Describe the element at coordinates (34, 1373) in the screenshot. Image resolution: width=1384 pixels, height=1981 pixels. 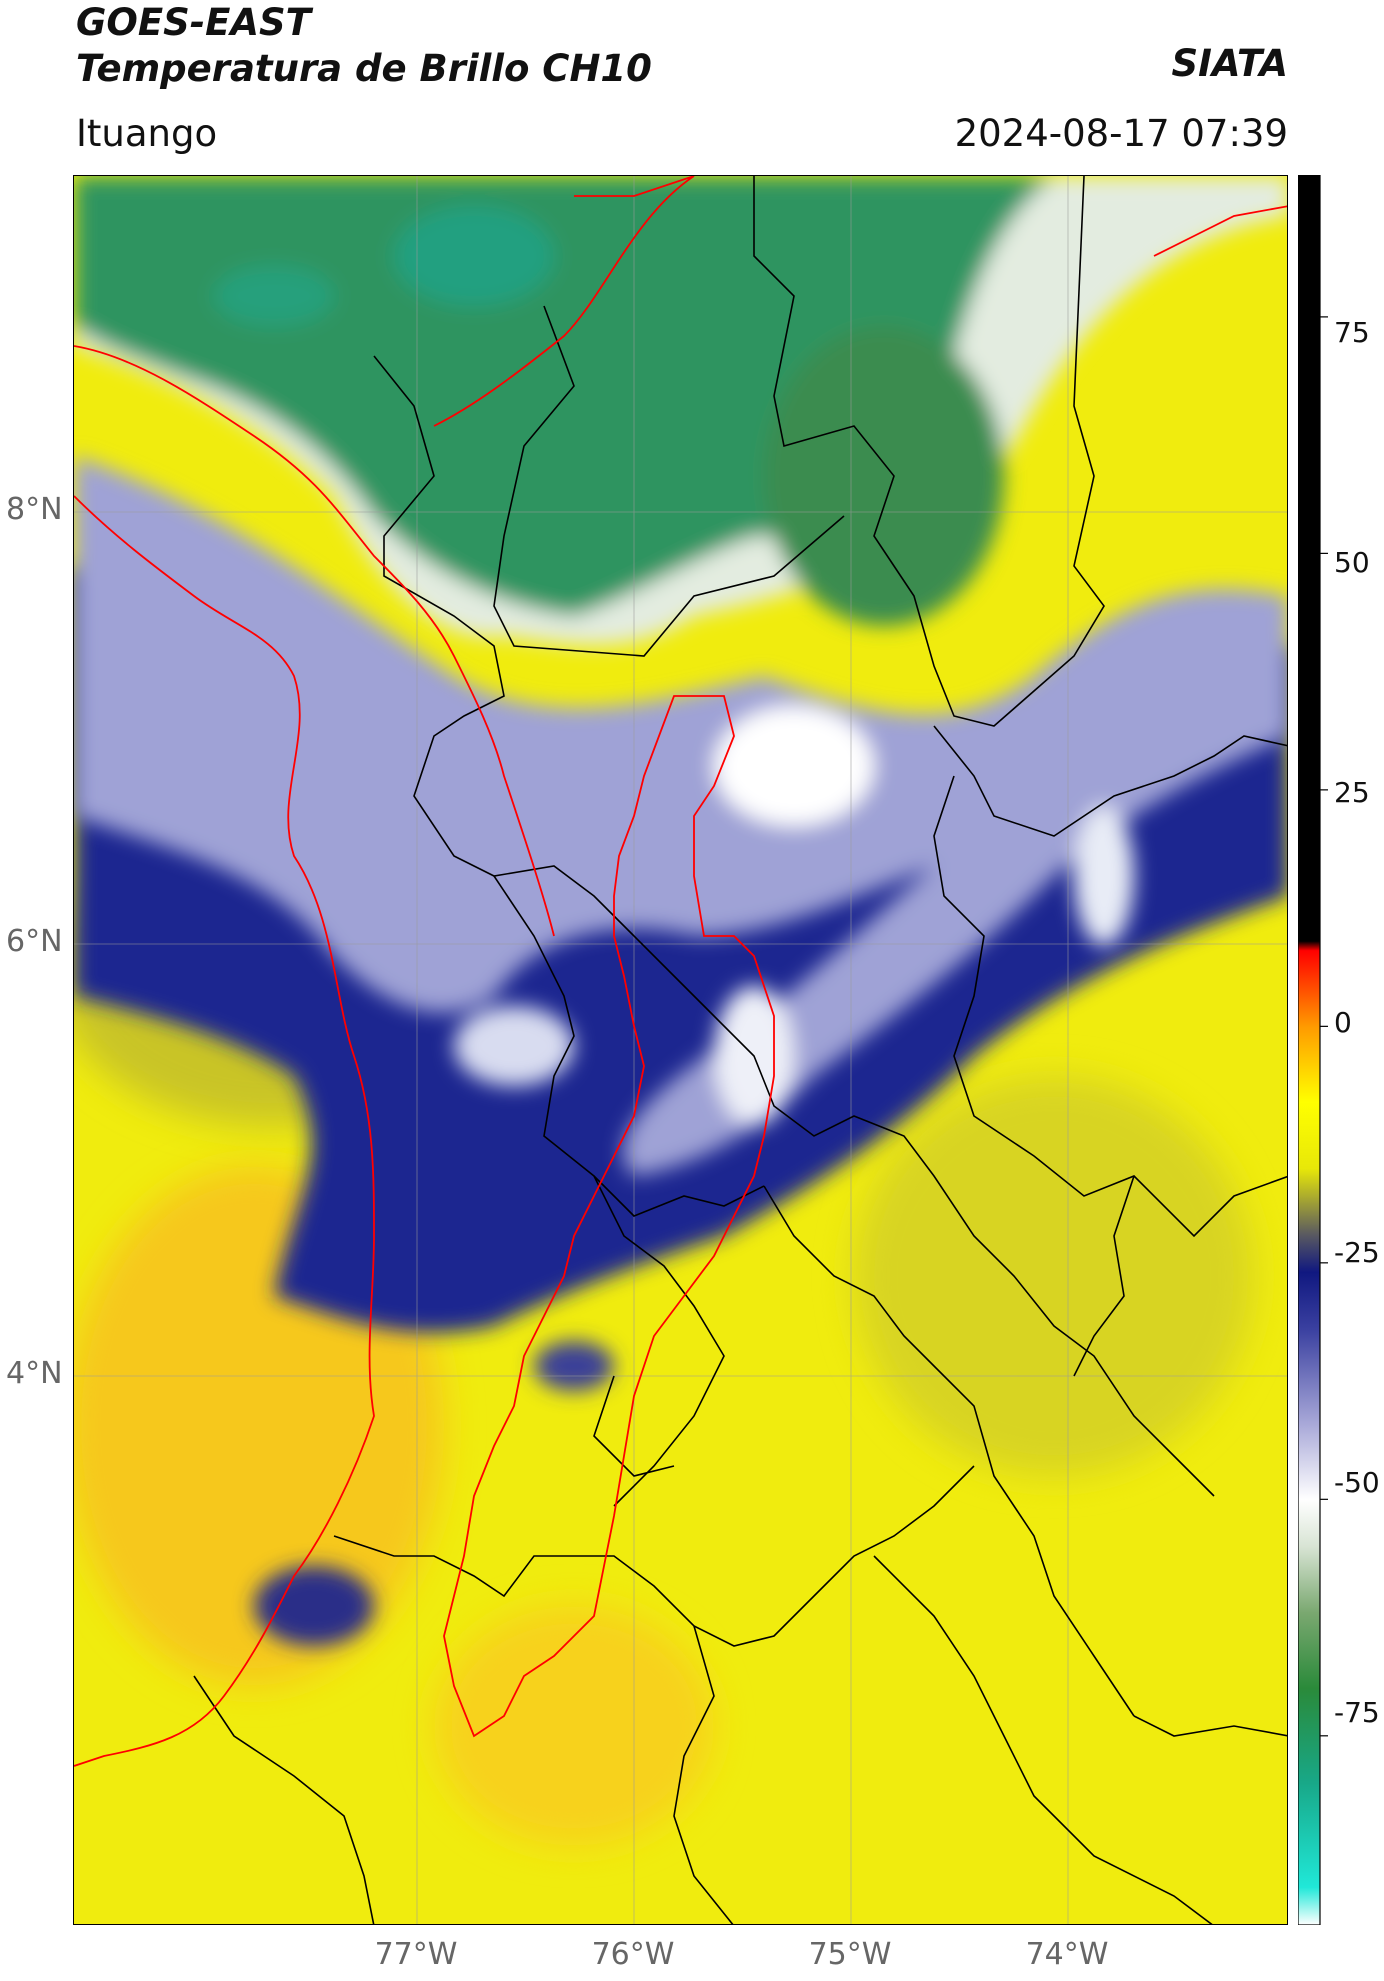
I see `lat-label-4n: 4°N` at that location.